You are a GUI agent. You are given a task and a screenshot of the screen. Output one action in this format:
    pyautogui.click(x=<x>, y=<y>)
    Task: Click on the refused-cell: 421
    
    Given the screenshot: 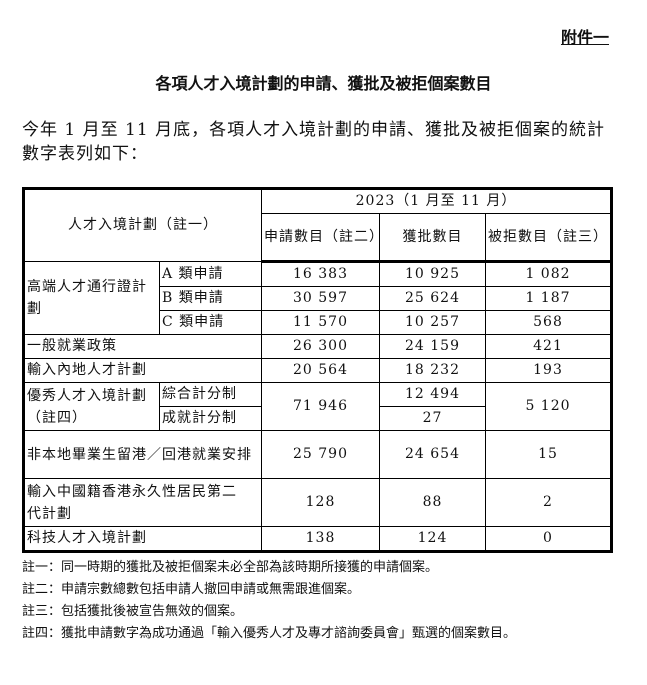 What is the action you would take?
    pyautogui.click(x=548, y=346)
    